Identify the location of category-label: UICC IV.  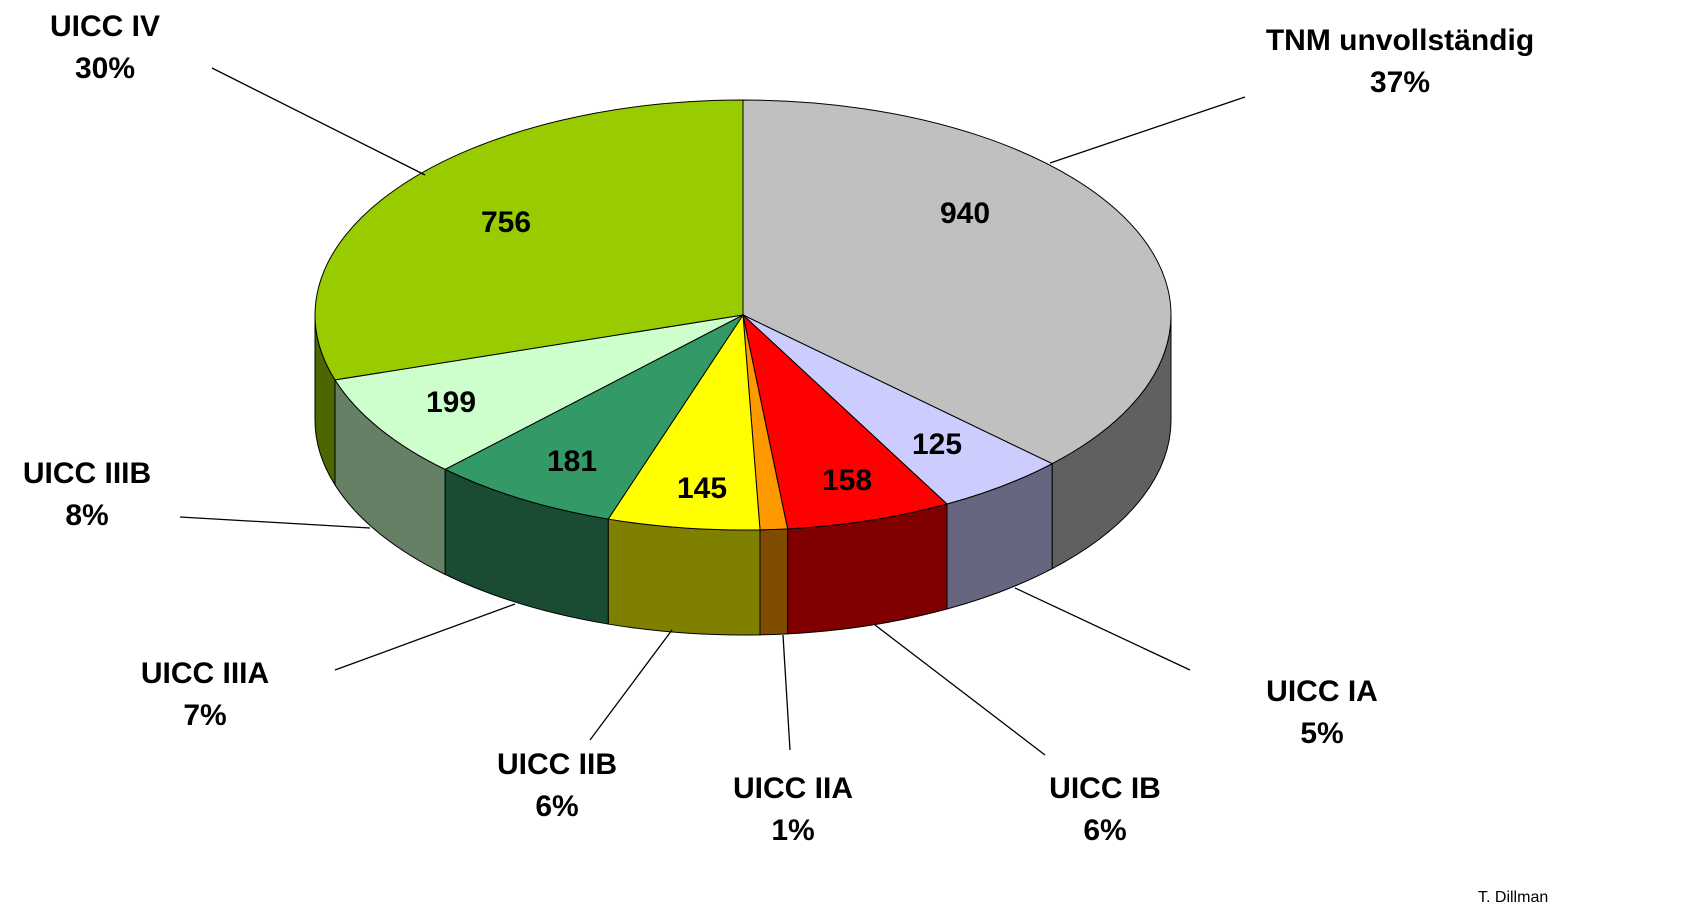
(105, 26).